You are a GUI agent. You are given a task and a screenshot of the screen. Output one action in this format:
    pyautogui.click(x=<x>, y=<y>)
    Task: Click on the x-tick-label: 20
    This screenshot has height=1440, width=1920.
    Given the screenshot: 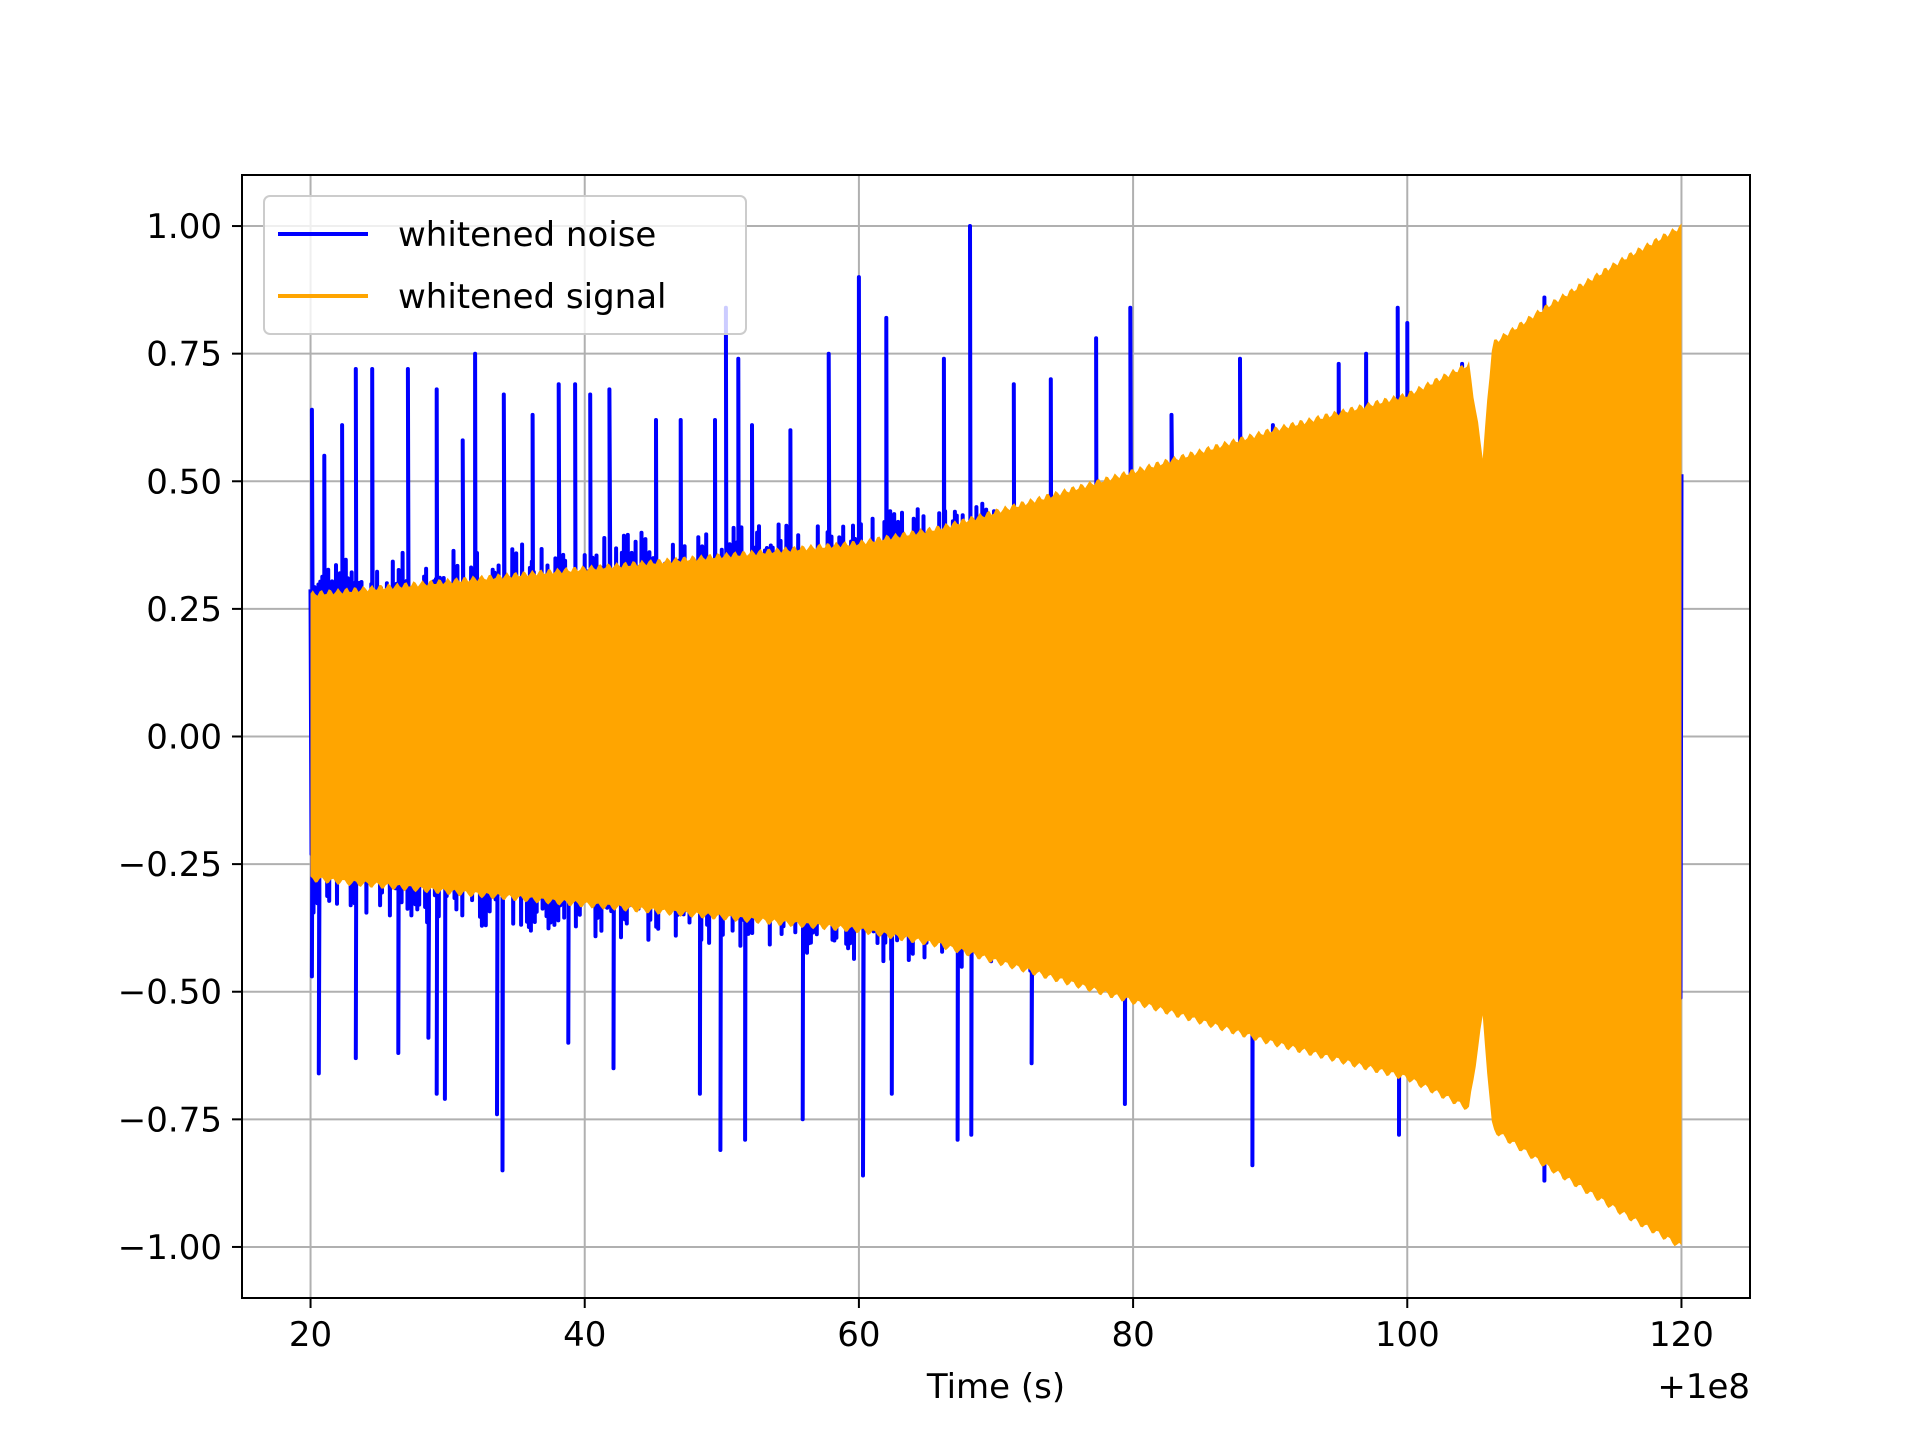 What is the action you would take?
    pyautogui.click(x=310, y=1335)
    